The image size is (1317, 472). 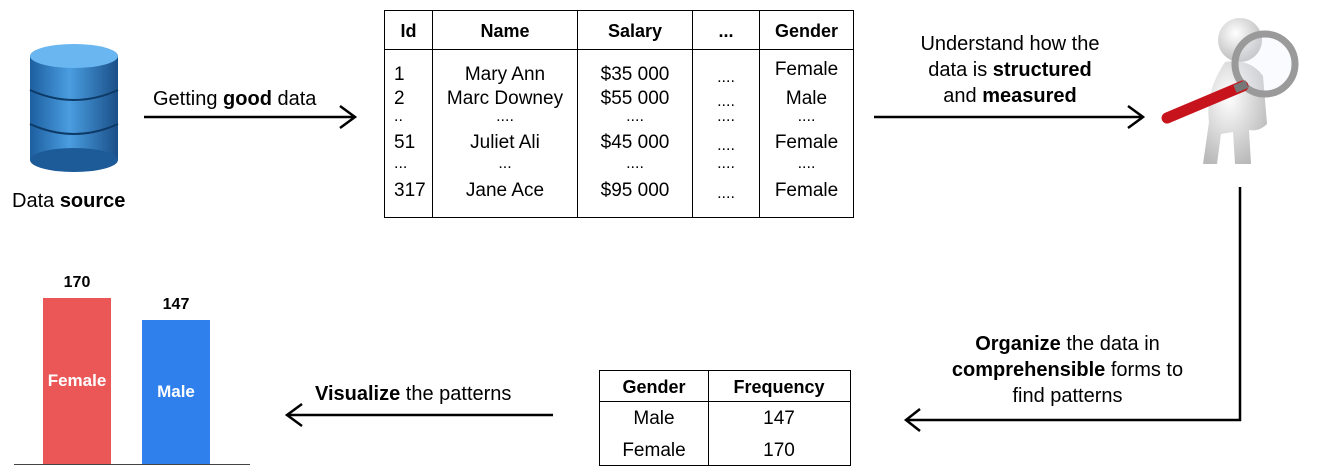 I want to click on freq-cell: Female, so click(x=654, y=450).